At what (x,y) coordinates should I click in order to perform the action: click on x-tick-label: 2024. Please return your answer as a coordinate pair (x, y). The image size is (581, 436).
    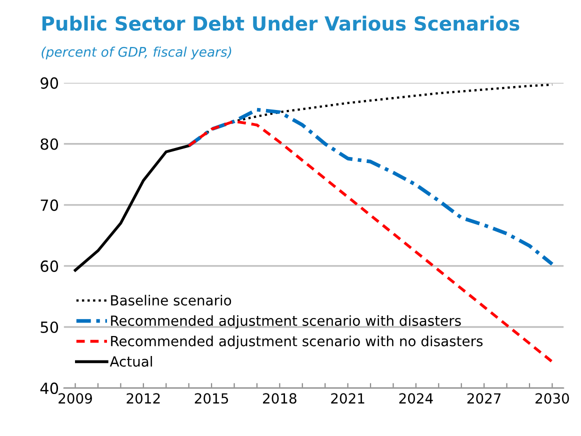
    Looking at the image, I should click on (416, 398).